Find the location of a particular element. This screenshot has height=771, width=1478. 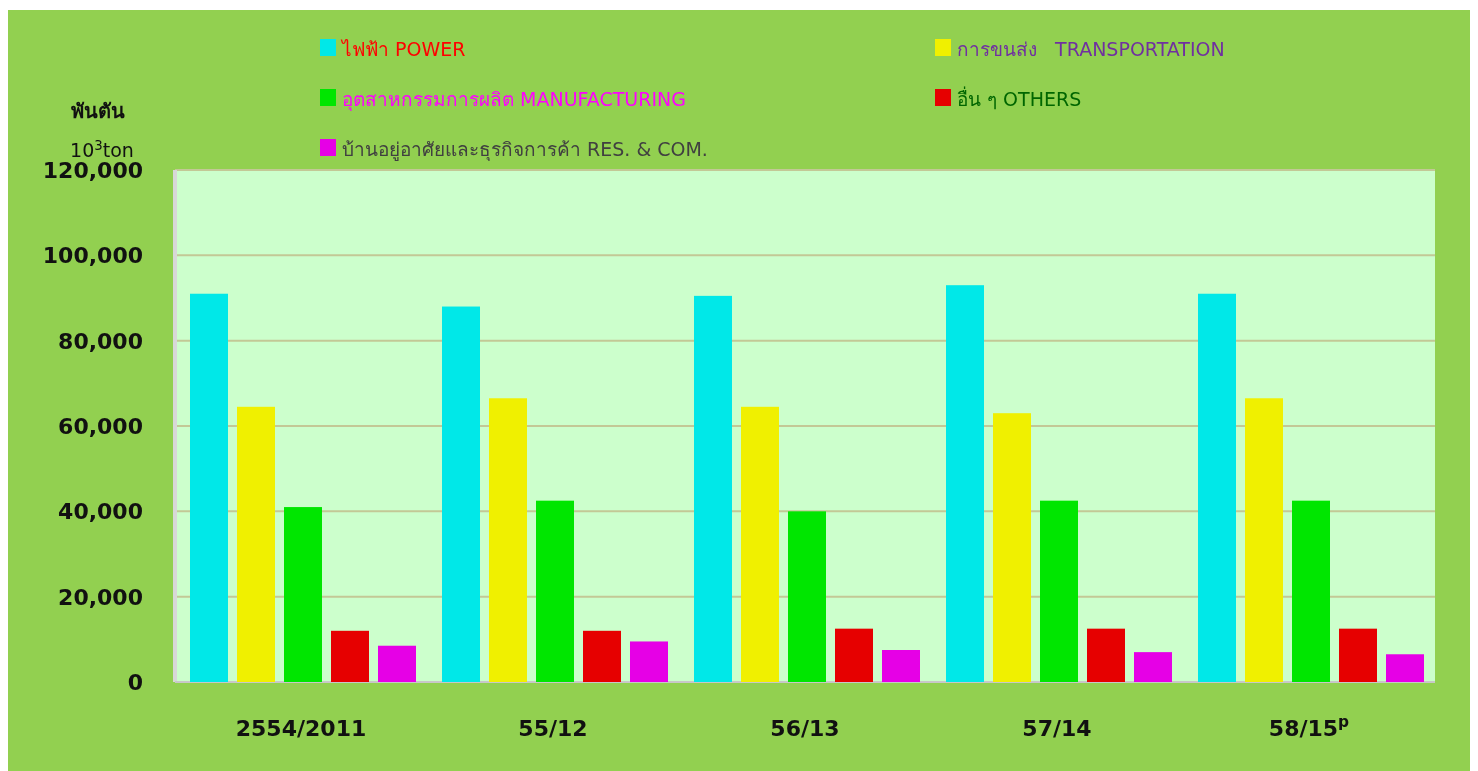

x-tick-label: 2554/2011 is located at coordinates (301, 728).